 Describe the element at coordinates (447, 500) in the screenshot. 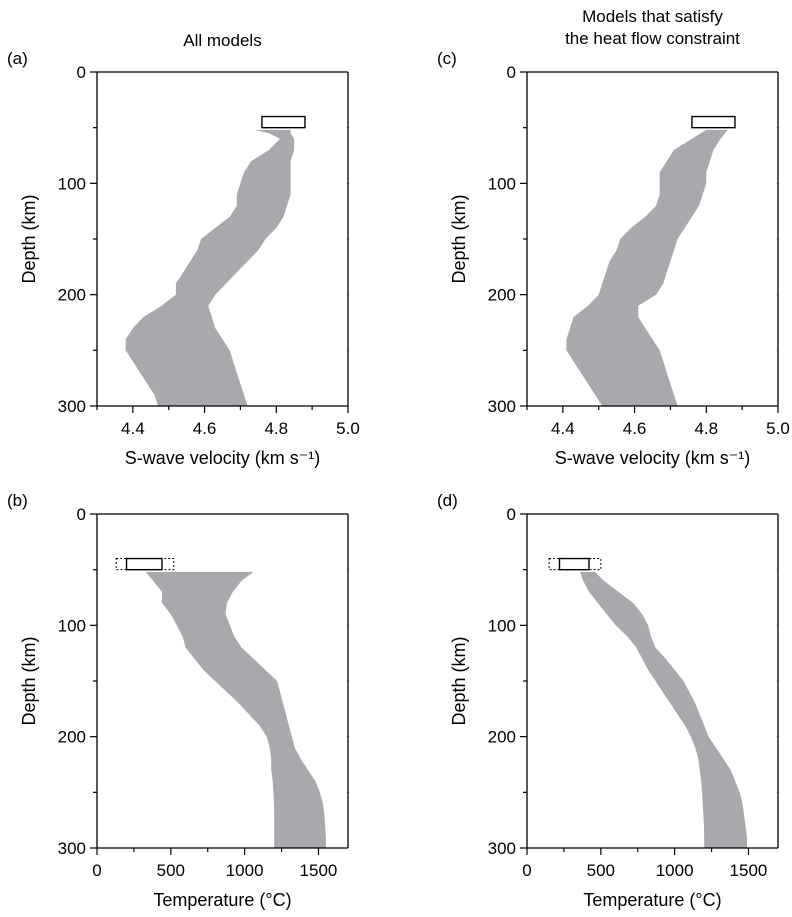

I see `panel-label: (d)` at that location.